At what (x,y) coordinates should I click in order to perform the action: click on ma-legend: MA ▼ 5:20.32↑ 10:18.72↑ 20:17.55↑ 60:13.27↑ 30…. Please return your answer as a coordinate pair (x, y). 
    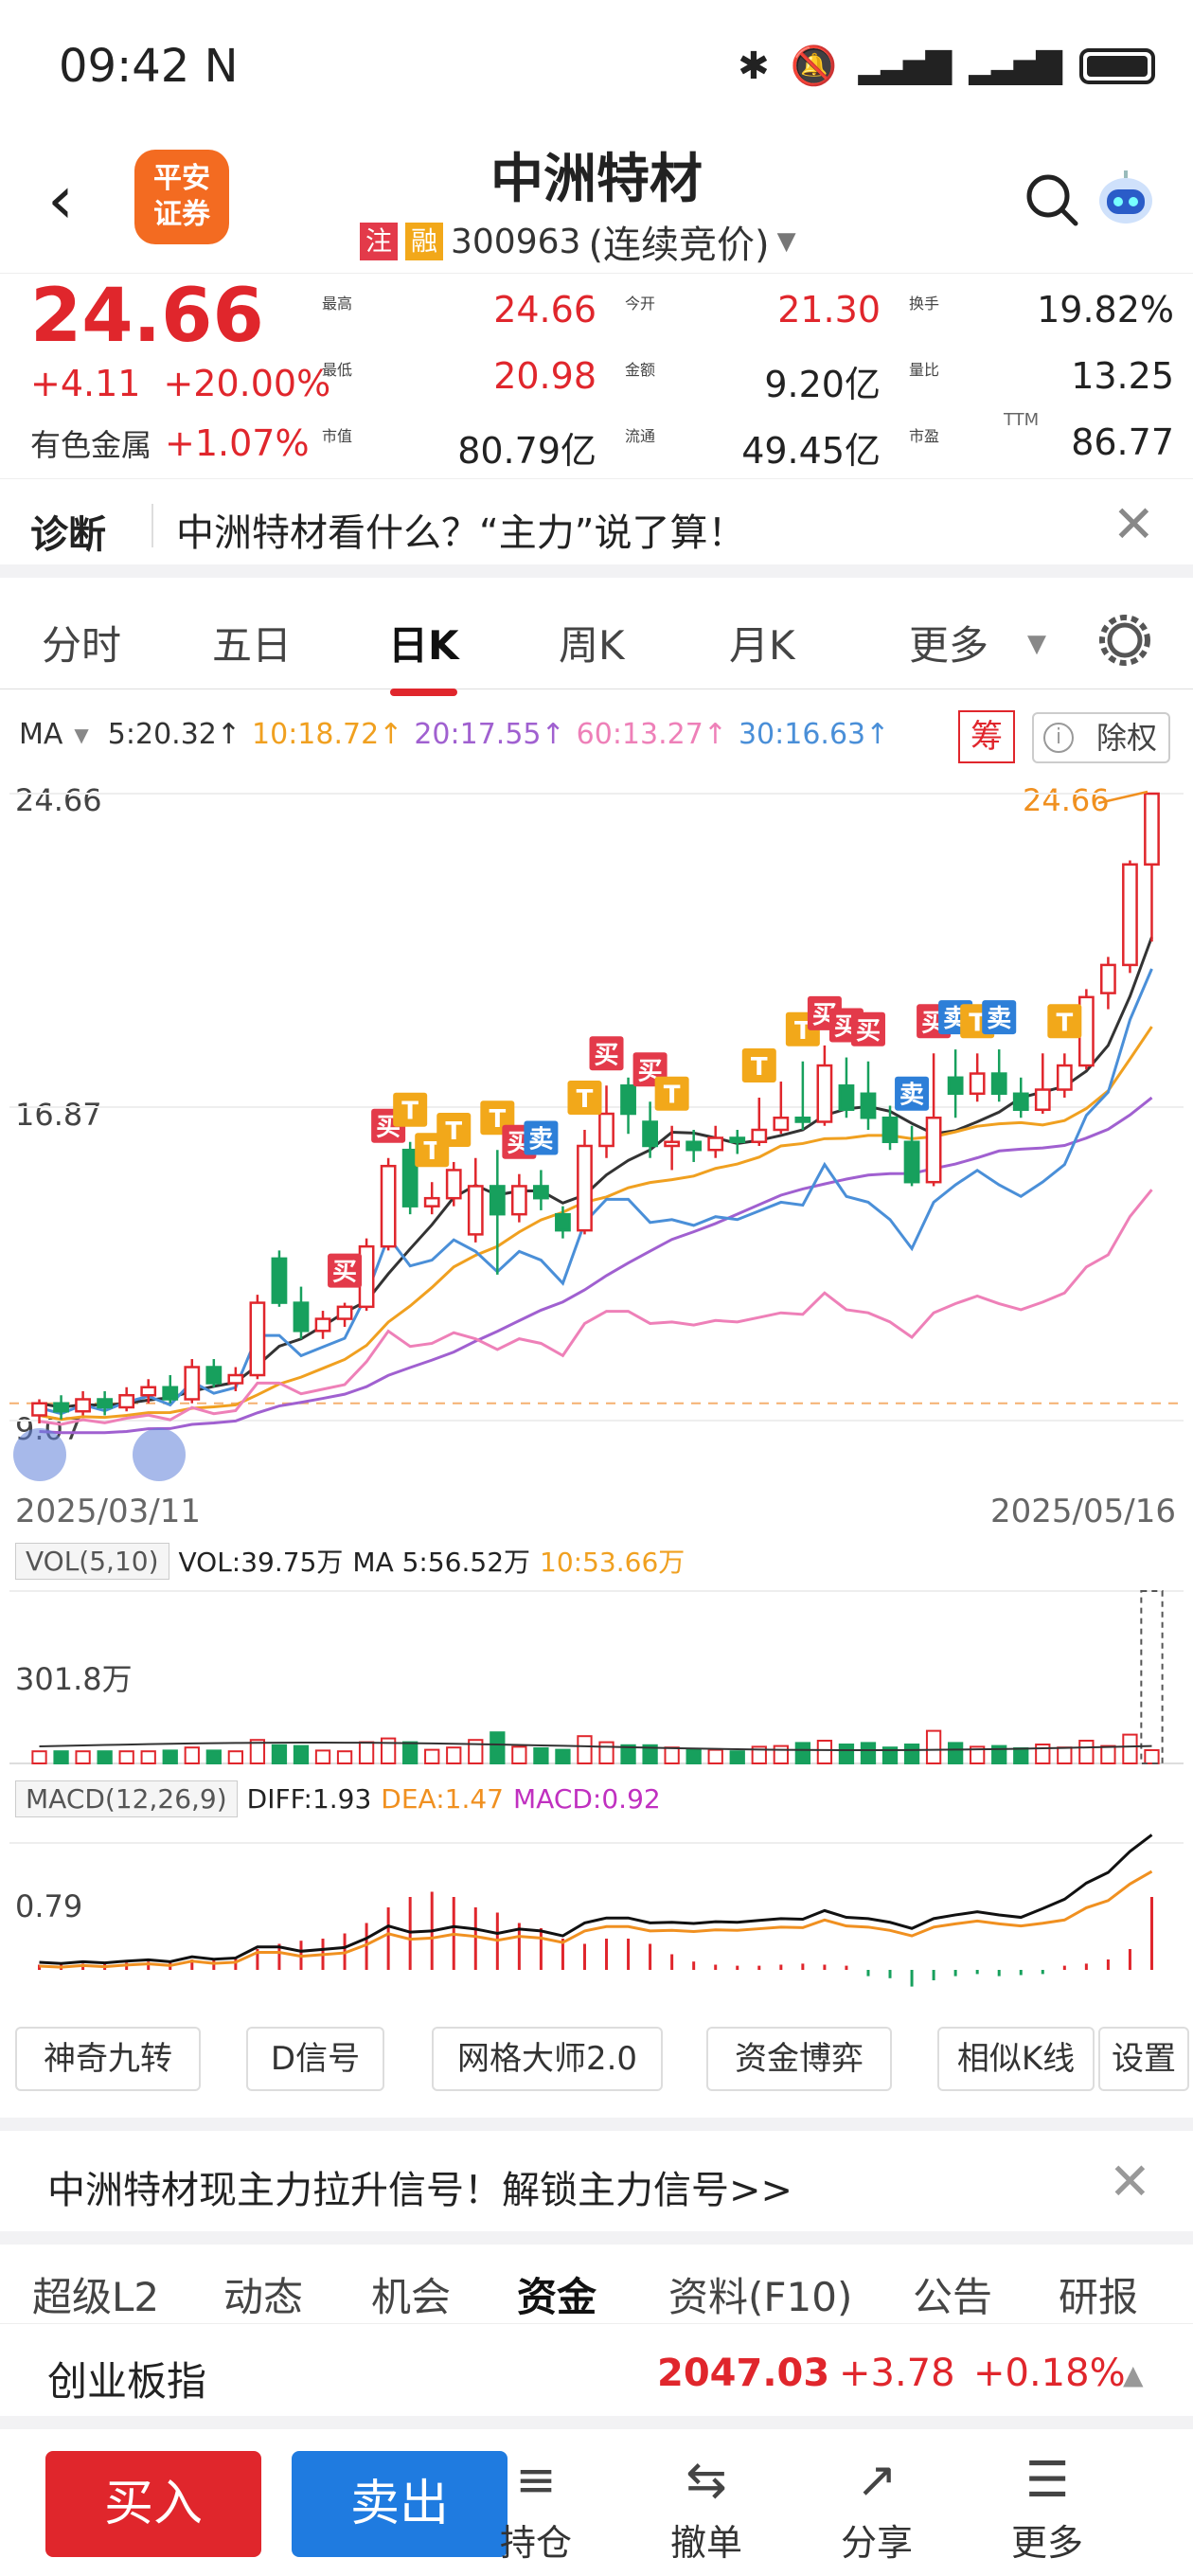
    Looking at the image, I should click on (454, 734).